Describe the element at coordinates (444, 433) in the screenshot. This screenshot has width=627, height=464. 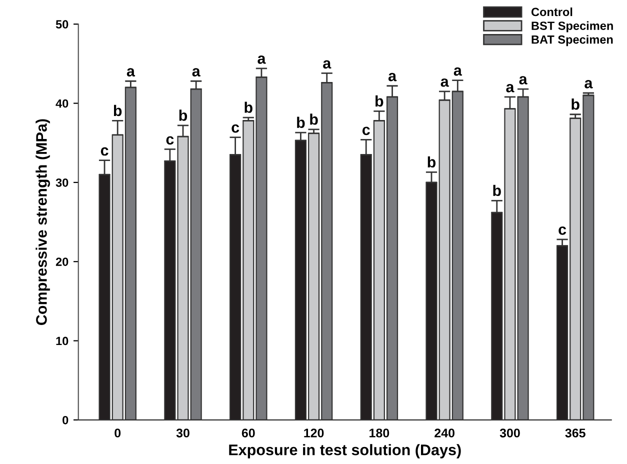
I see `x-tick-label: 240` at that location.